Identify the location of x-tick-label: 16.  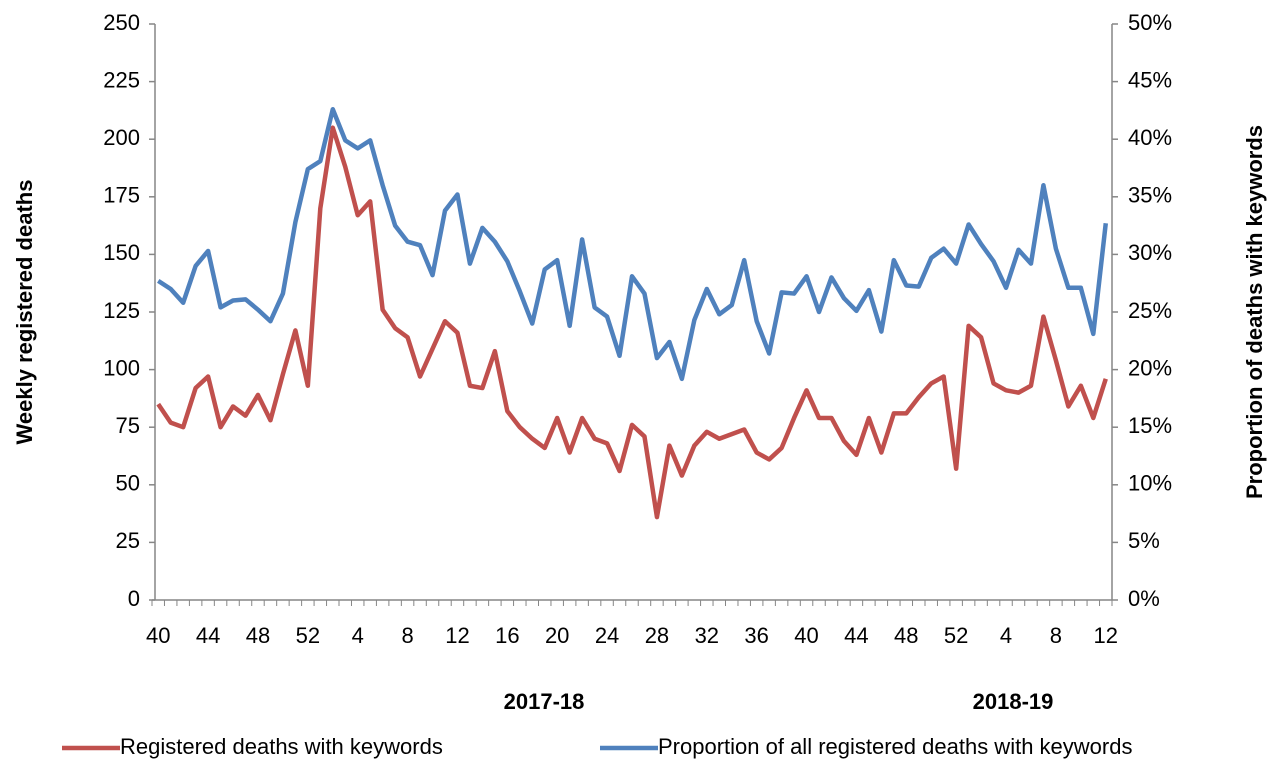
(507, 635).